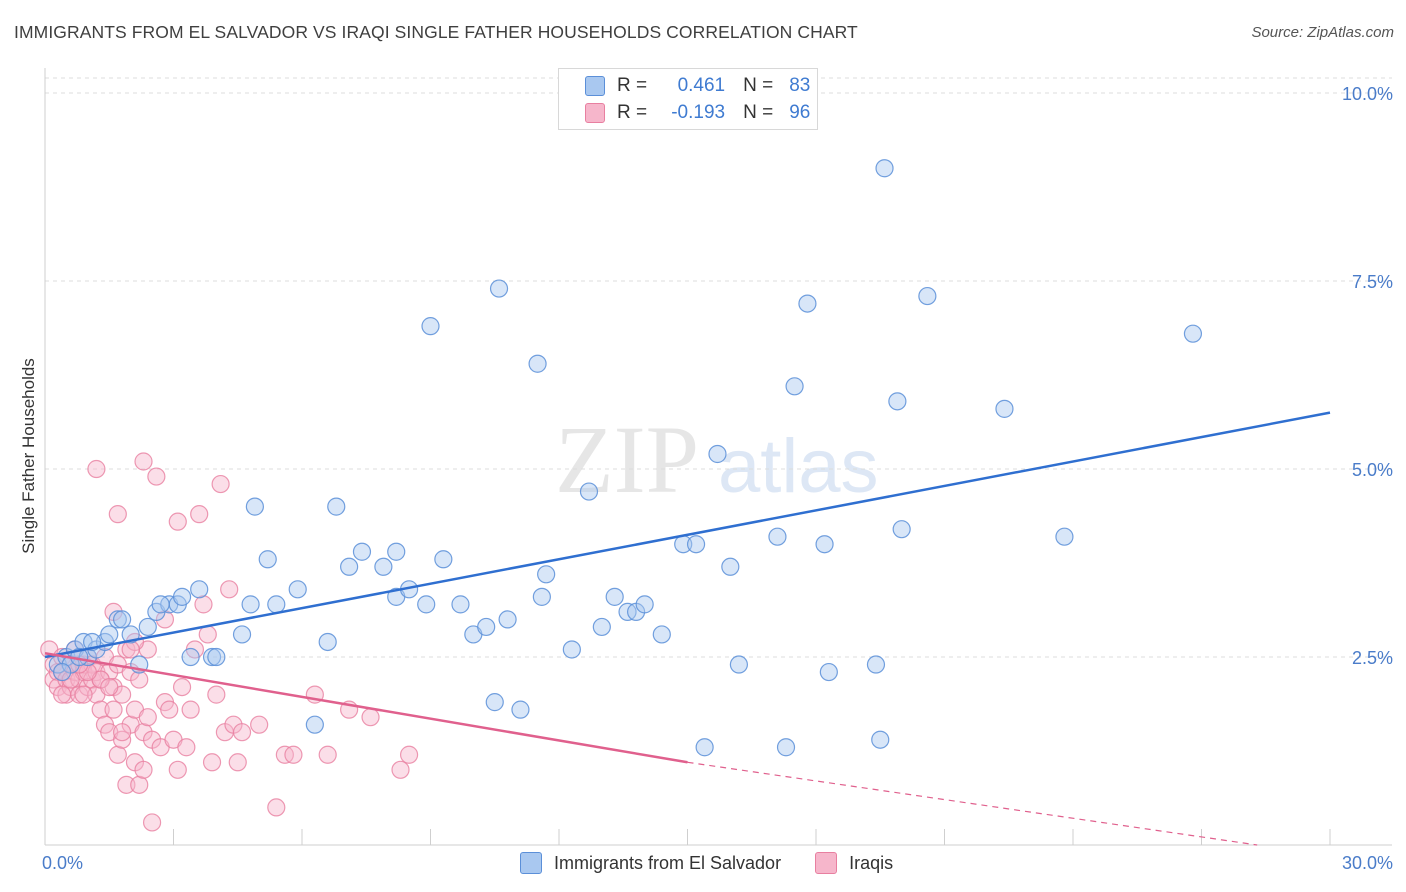 The image size is (1406, 892). What do you see at coordinates (1367, 94) in the screenshot?
I see `y-tick-label: 10.0%` at bounding box center [1367, 94].